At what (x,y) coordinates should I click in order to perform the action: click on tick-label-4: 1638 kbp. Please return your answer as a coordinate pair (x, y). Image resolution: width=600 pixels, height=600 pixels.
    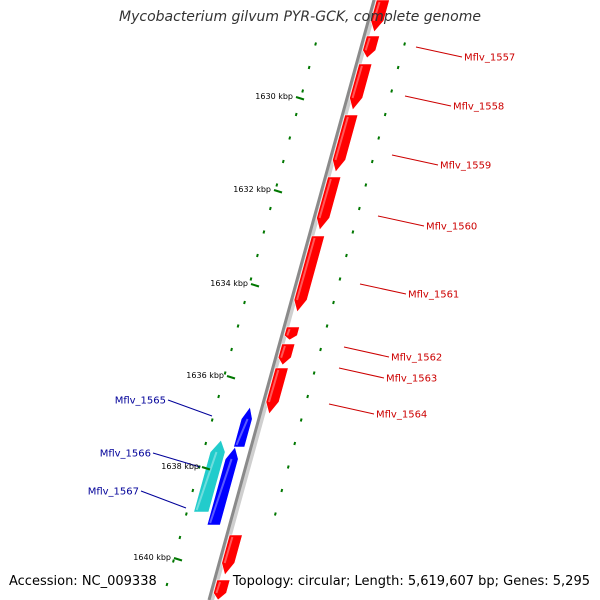
    Looking at the image, I should click on (180, 466).